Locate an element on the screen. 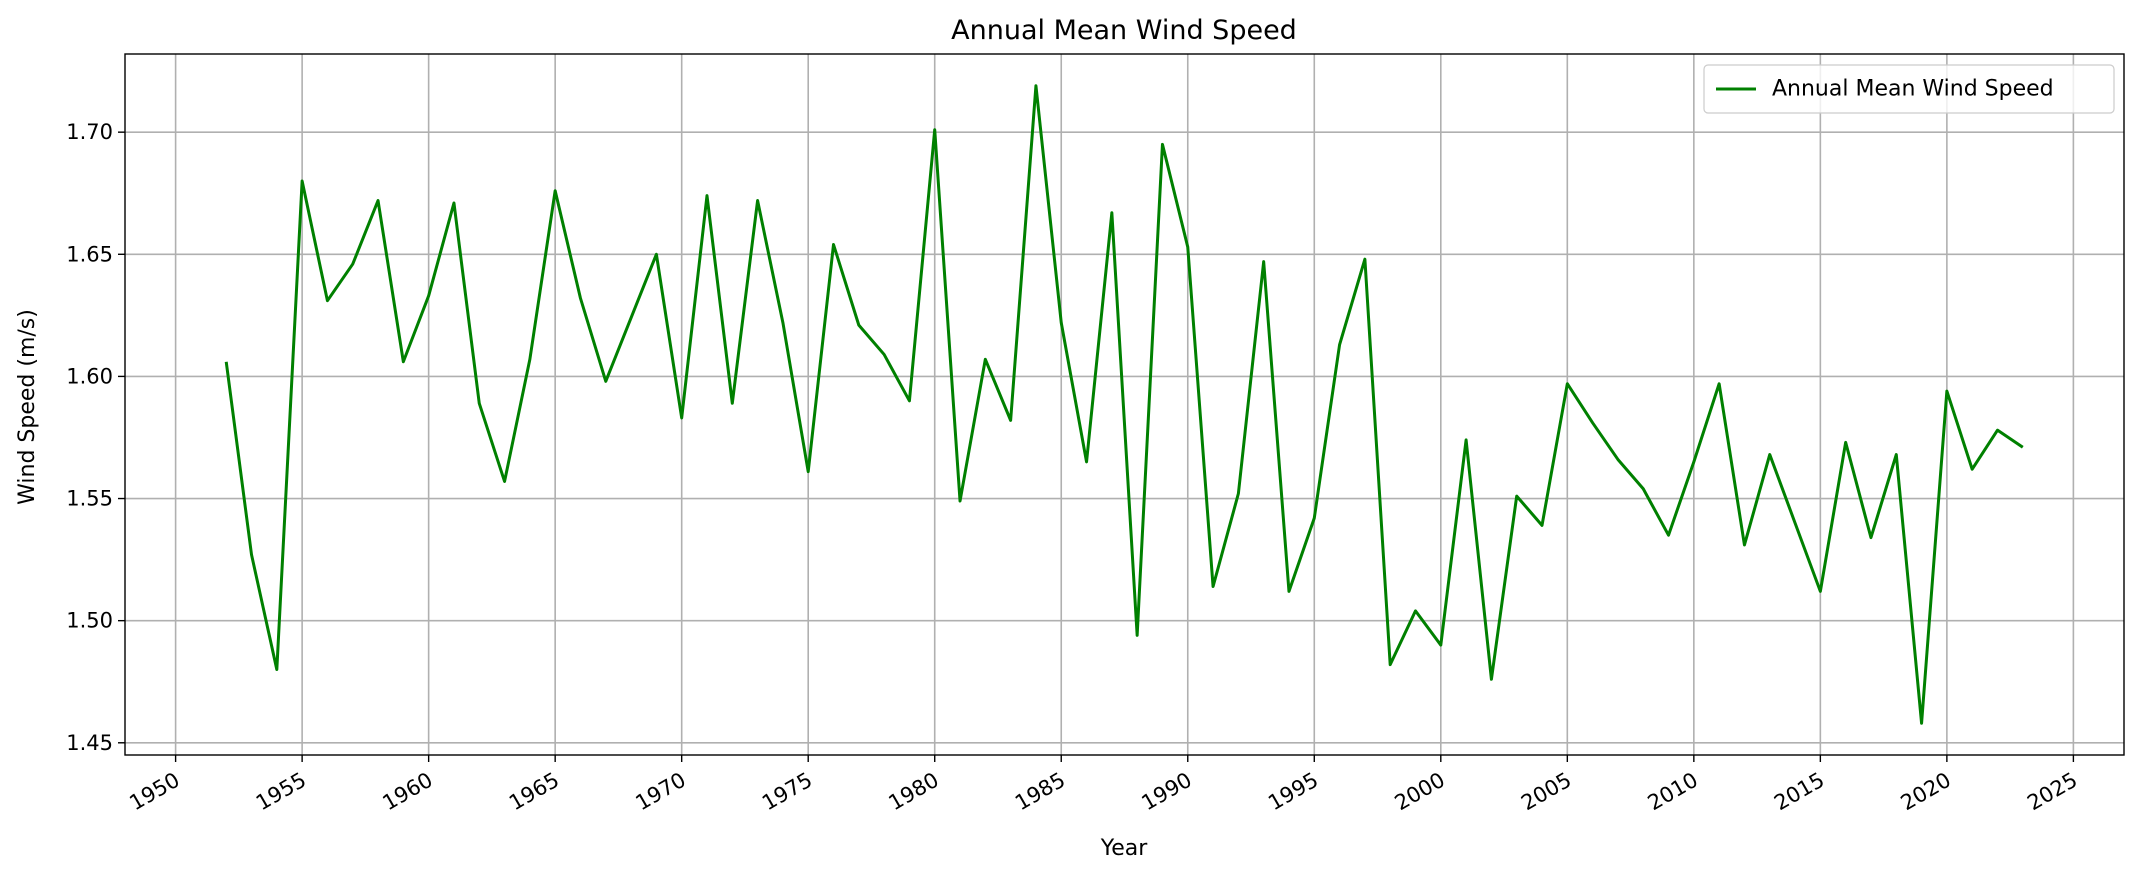 Image resolution: width=2140 pixels, height=877 pixels. x-tick-label: 2015 is located at coordinates (1799, 792).